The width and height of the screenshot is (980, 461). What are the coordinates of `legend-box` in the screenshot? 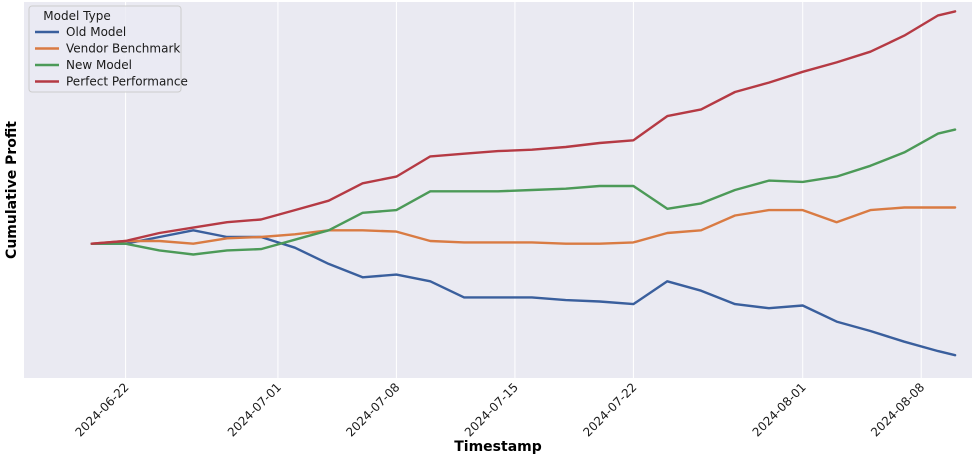 It's located at (105, 49).